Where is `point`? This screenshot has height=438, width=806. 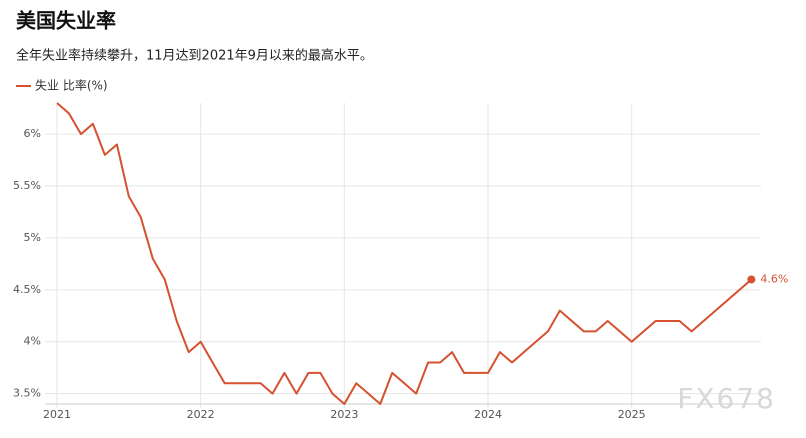 point is located at coordinates (751, 279).